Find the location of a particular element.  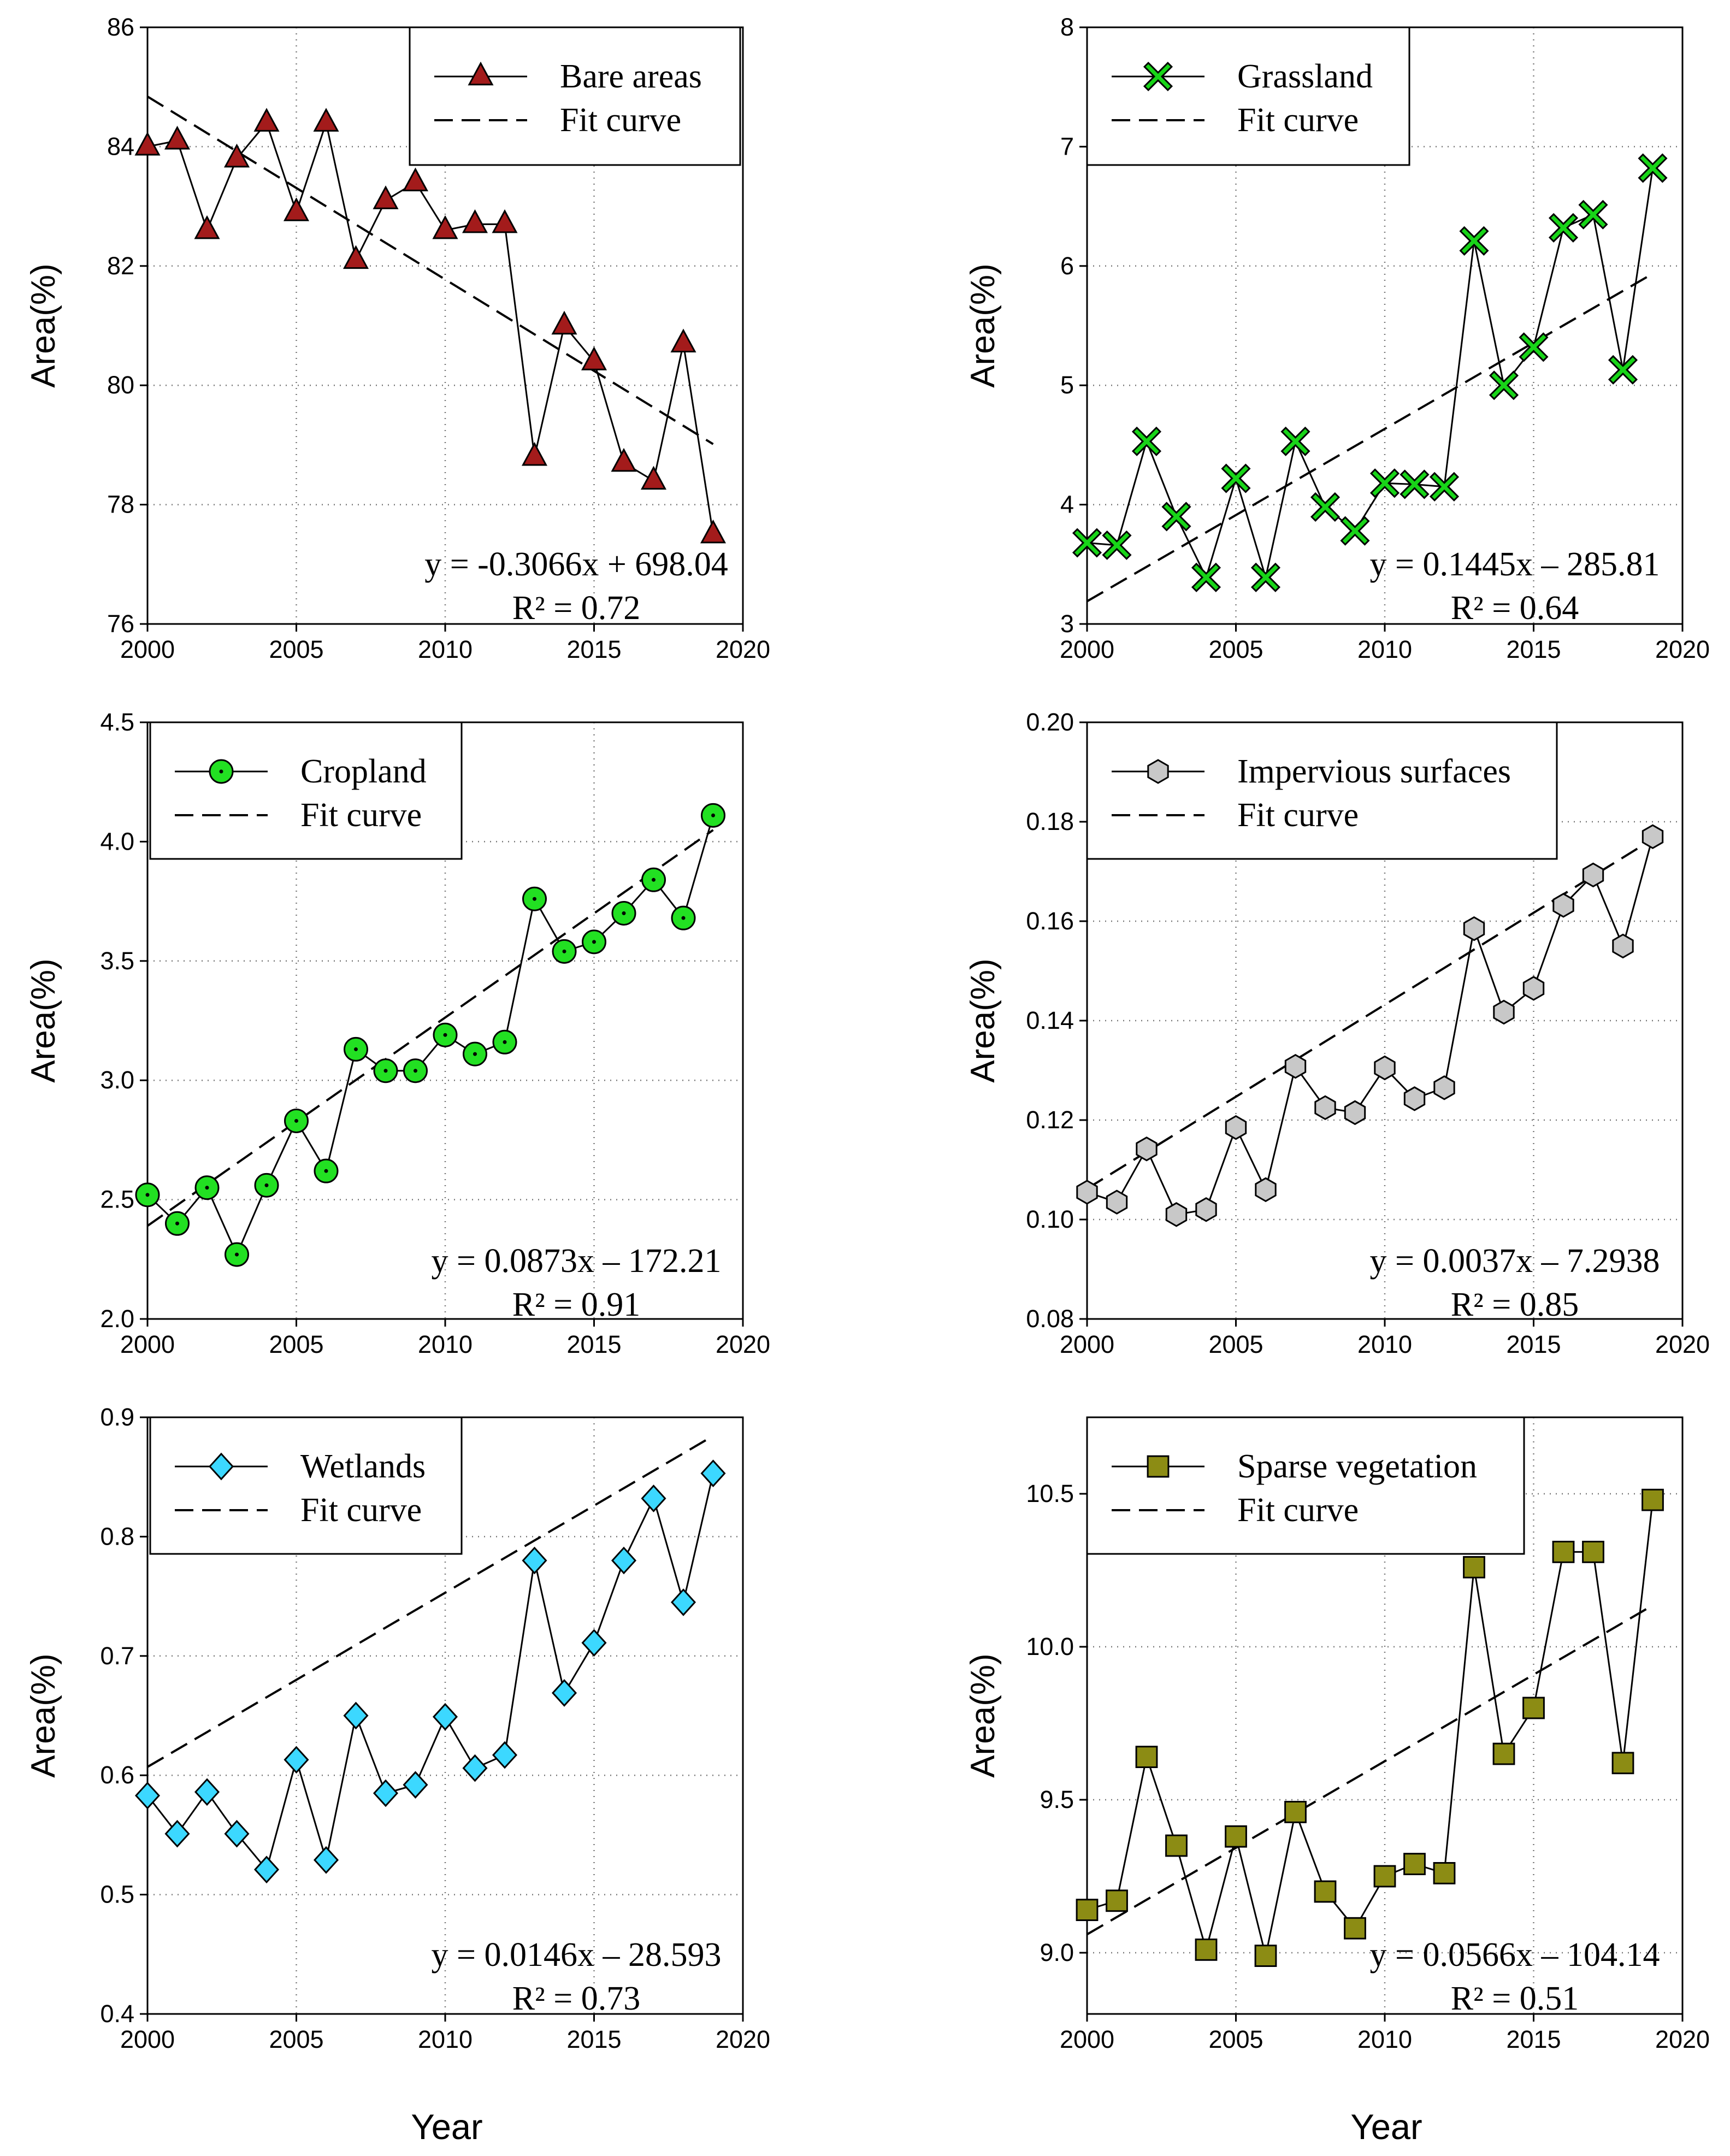

bare-areas-ytick-label-0: 76 is located at coordinates (120, 624).